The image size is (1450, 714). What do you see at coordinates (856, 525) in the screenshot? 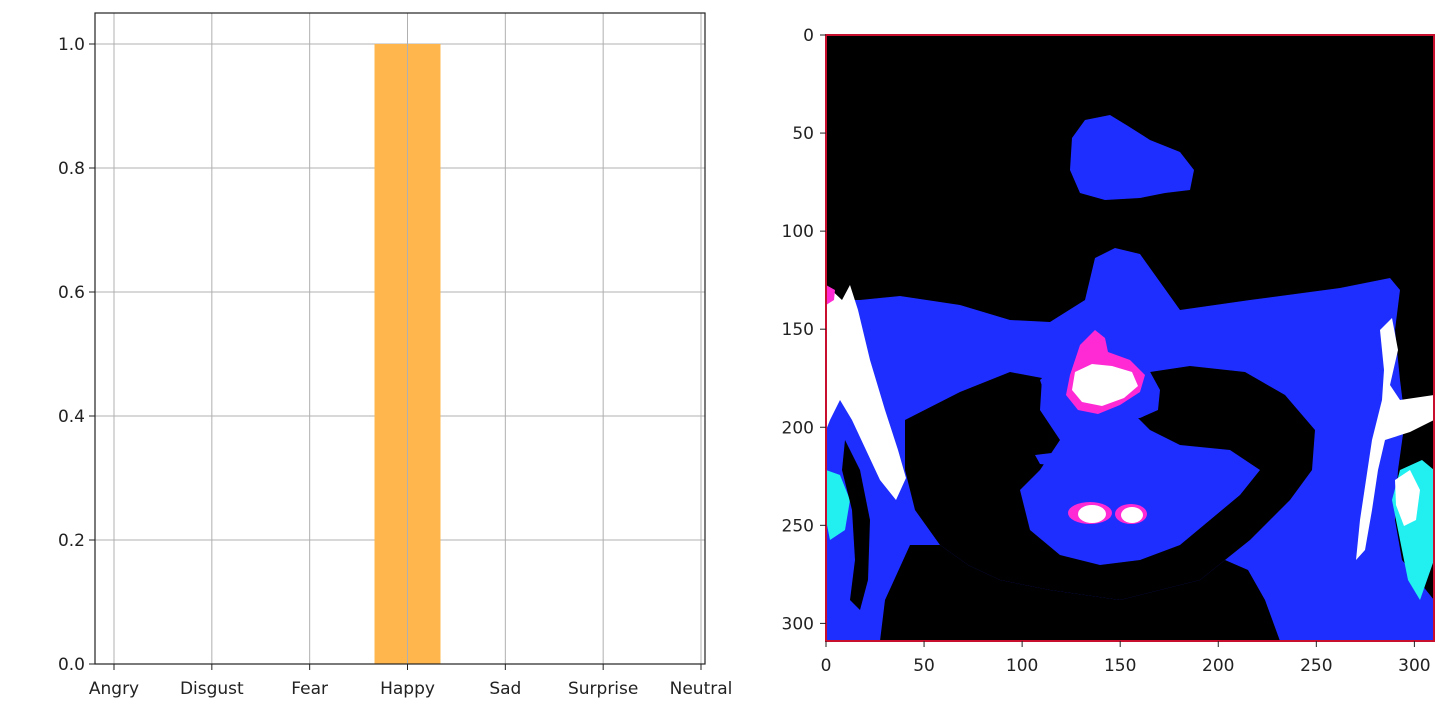
I see `left-edge-dark-strand` at bounding box center [856, 525].